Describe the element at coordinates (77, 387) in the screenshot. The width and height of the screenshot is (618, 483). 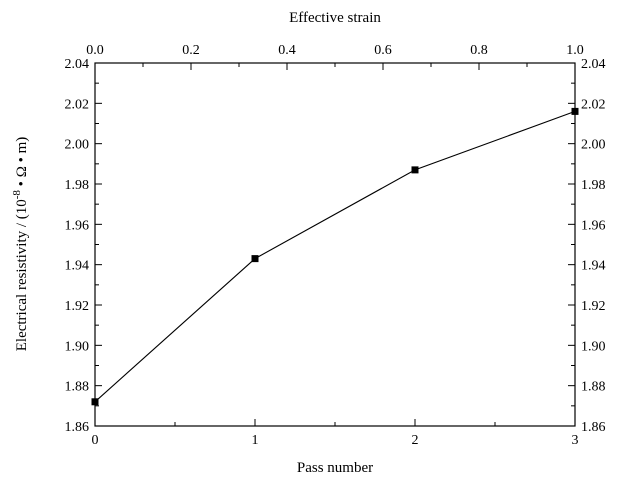
I see `y-tick-label-left: 1.88` at that location.